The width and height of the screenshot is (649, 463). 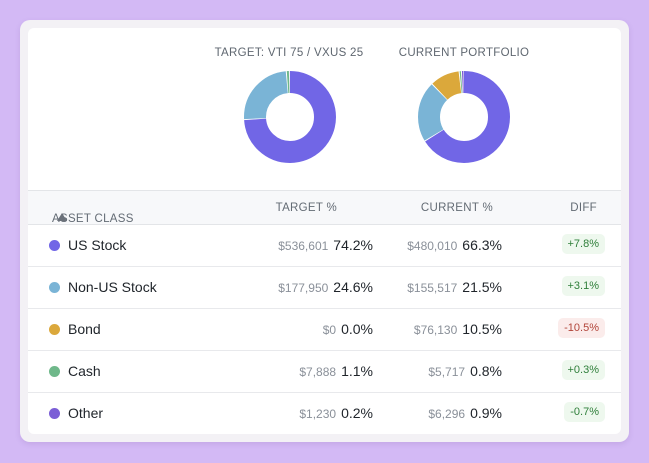 I want to click on current-percent: 0.9%, so click(x=486, y=413).